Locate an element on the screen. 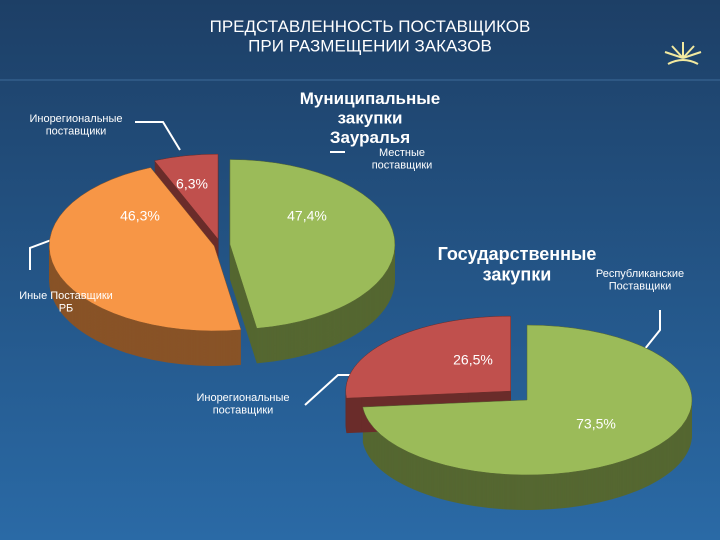 The image size is (720, 540). value-label: 47,4% is located at coordinates (307, 216).